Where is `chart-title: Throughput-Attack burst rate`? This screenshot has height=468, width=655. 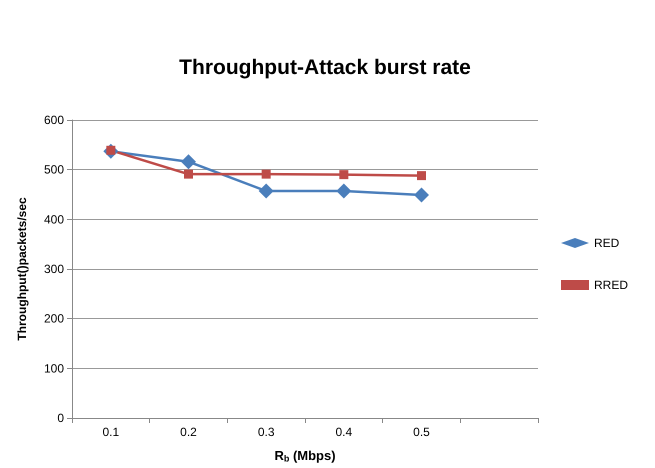
chart-title: Throughput-Attack burst rate is located at coordinates (325, 67).